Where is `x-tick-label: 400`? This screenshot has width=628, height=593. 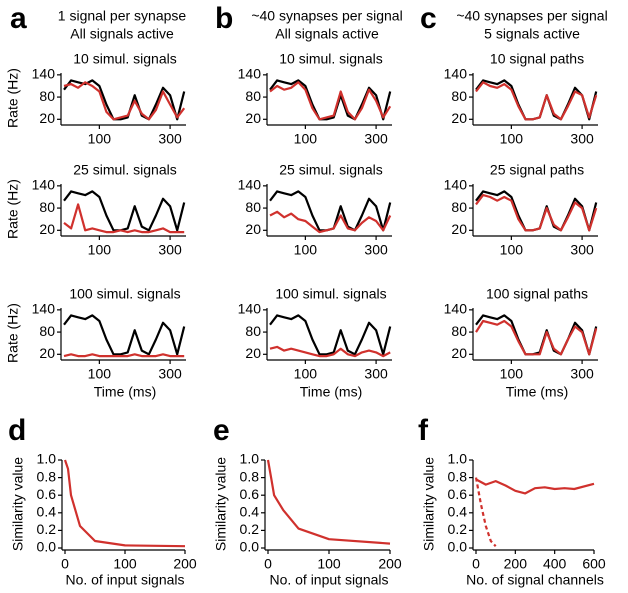
x-tick-label: 400 is located at coordinates (555, 564).